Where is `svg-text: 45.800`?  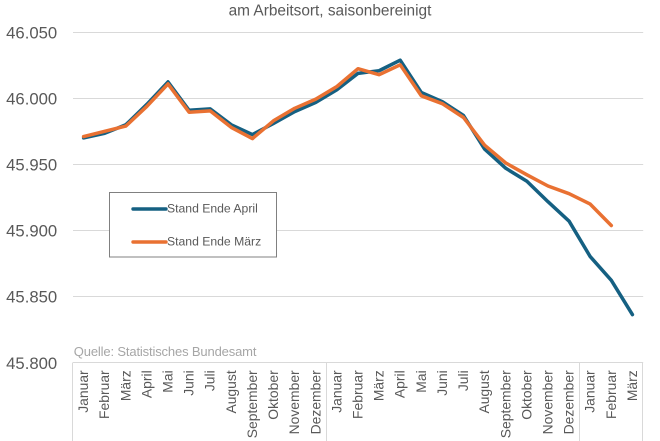
svg-text: 45.800 is located at coordinates (31, 363).